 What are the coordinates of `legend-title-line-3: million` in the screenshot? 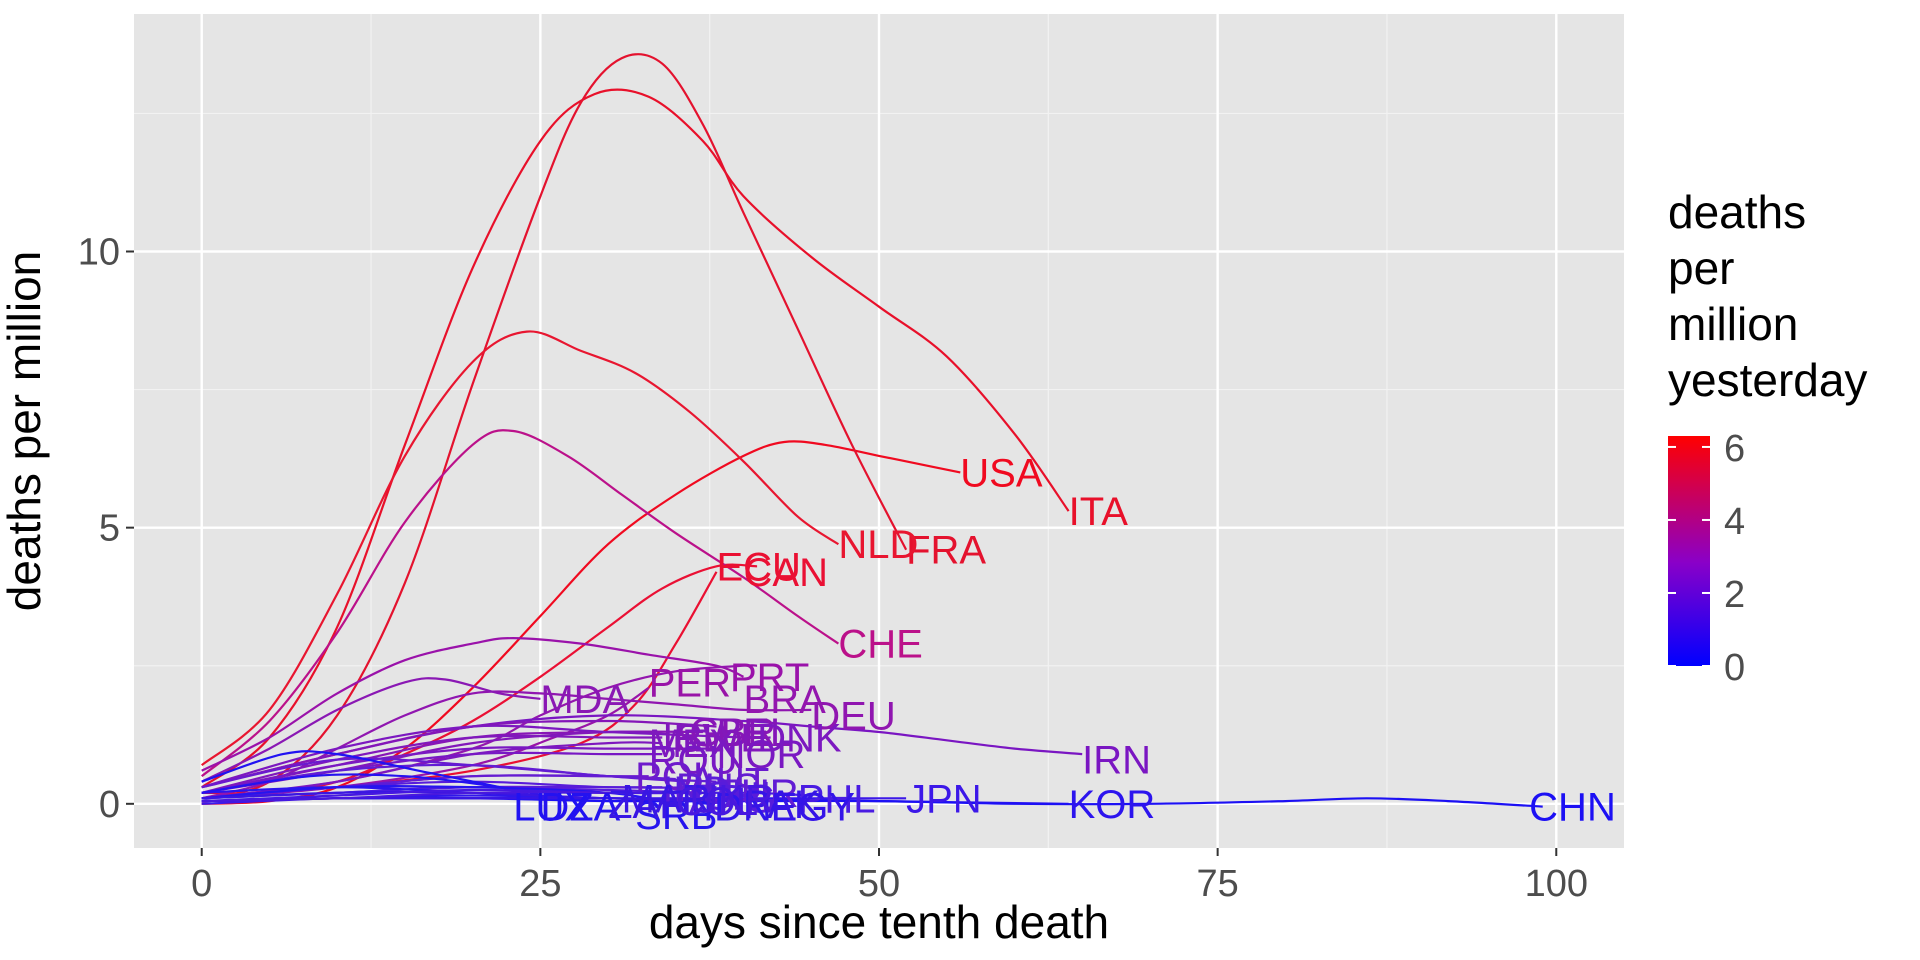 It's located at (1733, 324).